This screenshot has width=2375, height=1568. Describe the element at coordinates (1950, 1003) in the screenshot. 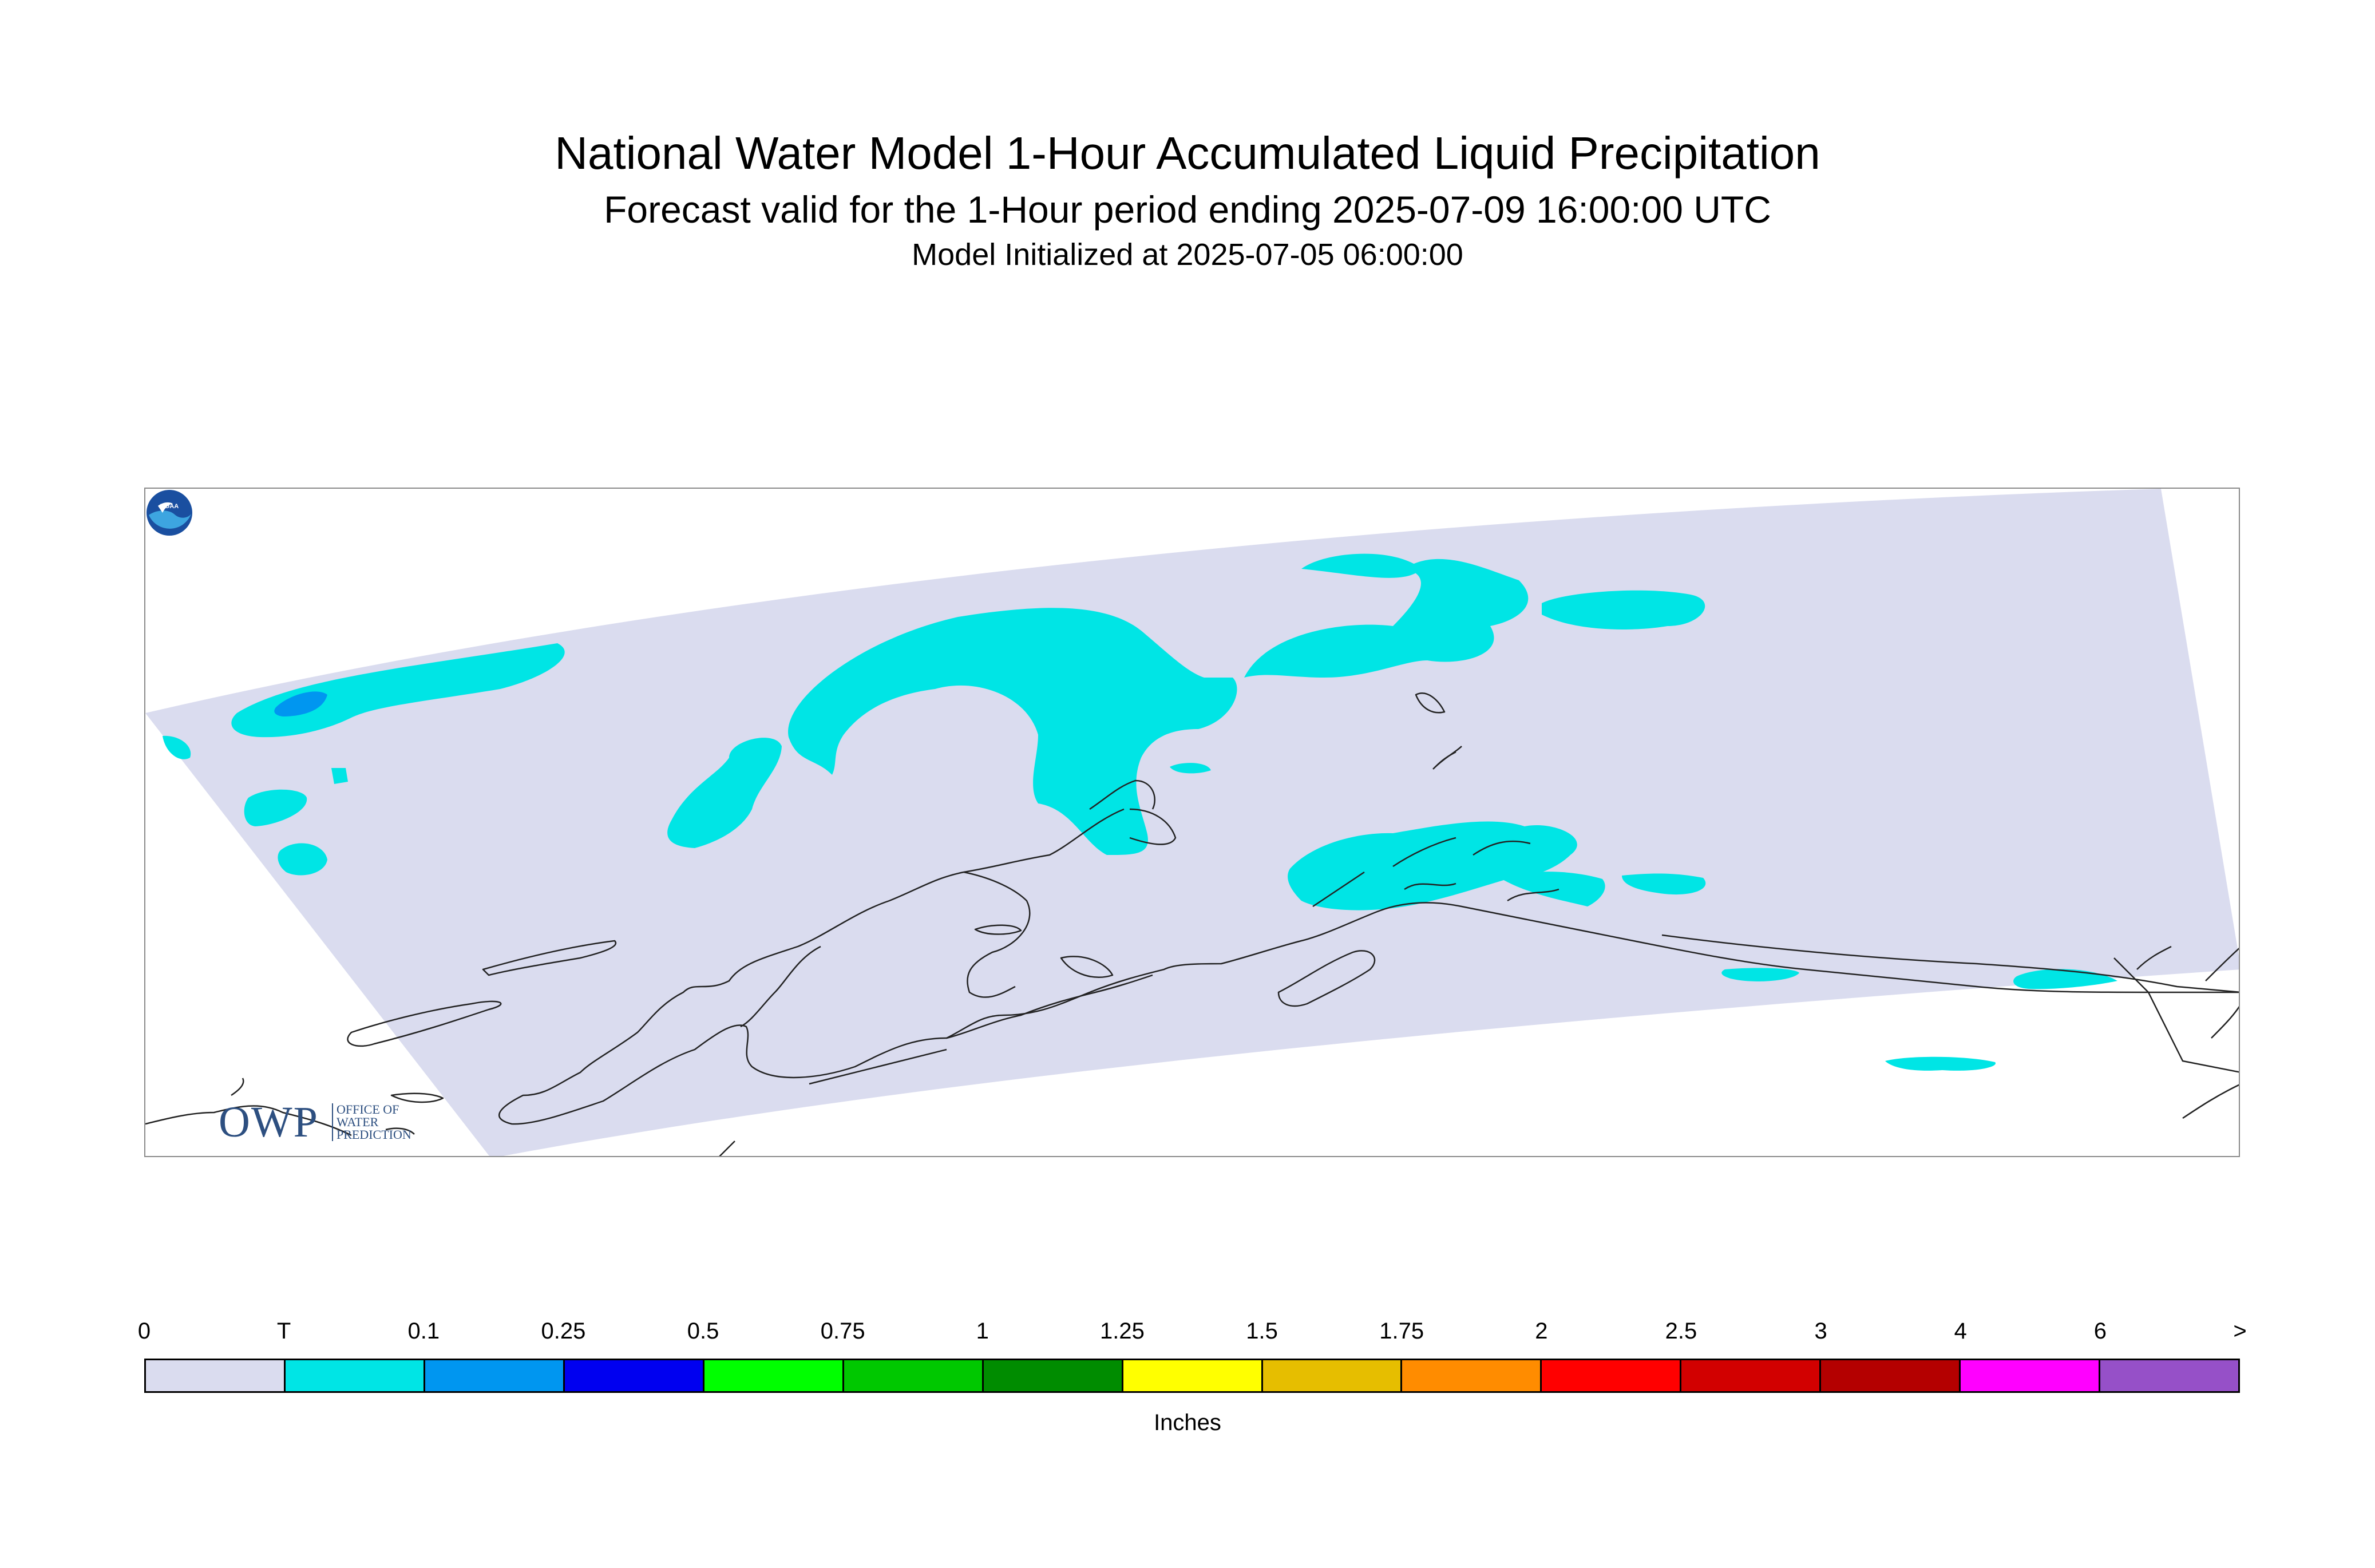

I see `us-canada-border` at that location.